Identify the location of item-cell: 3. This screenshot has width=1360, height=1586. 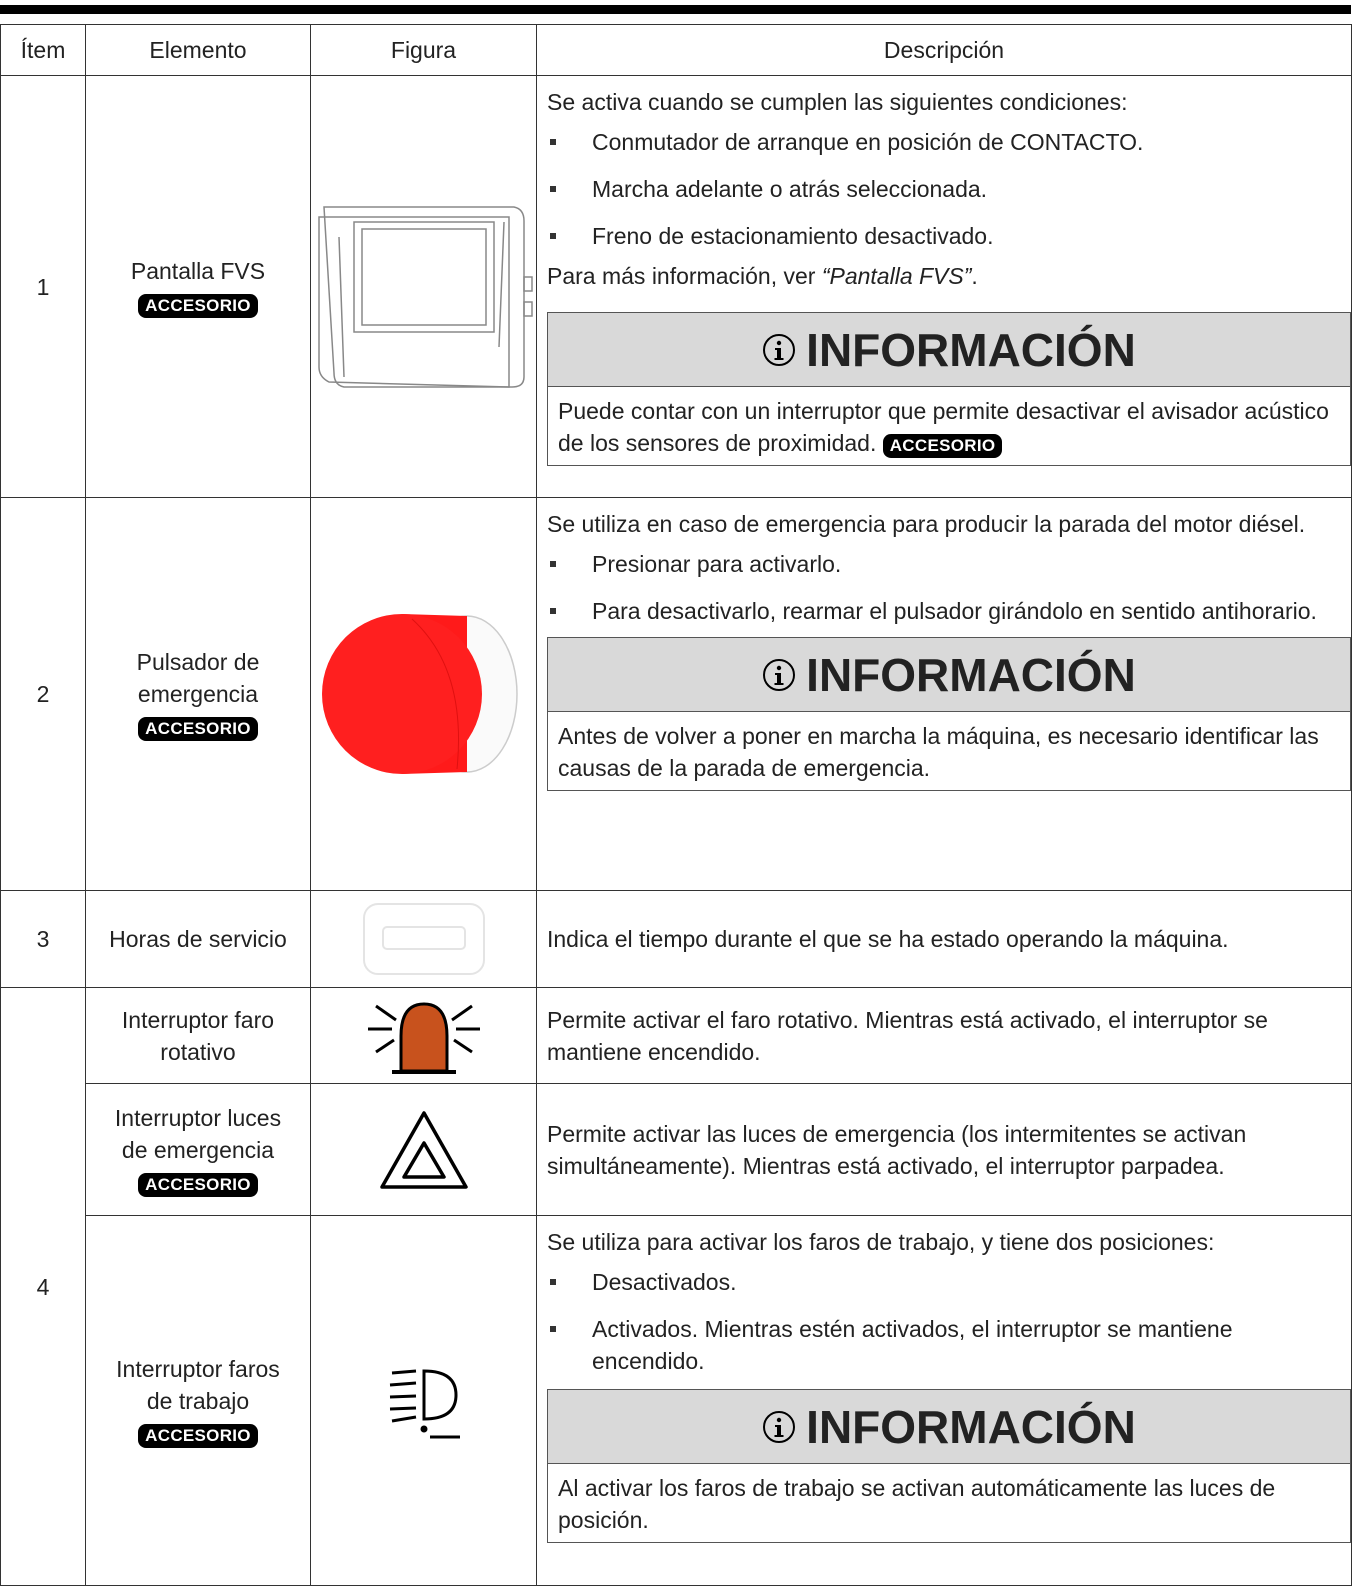
(43, 939).